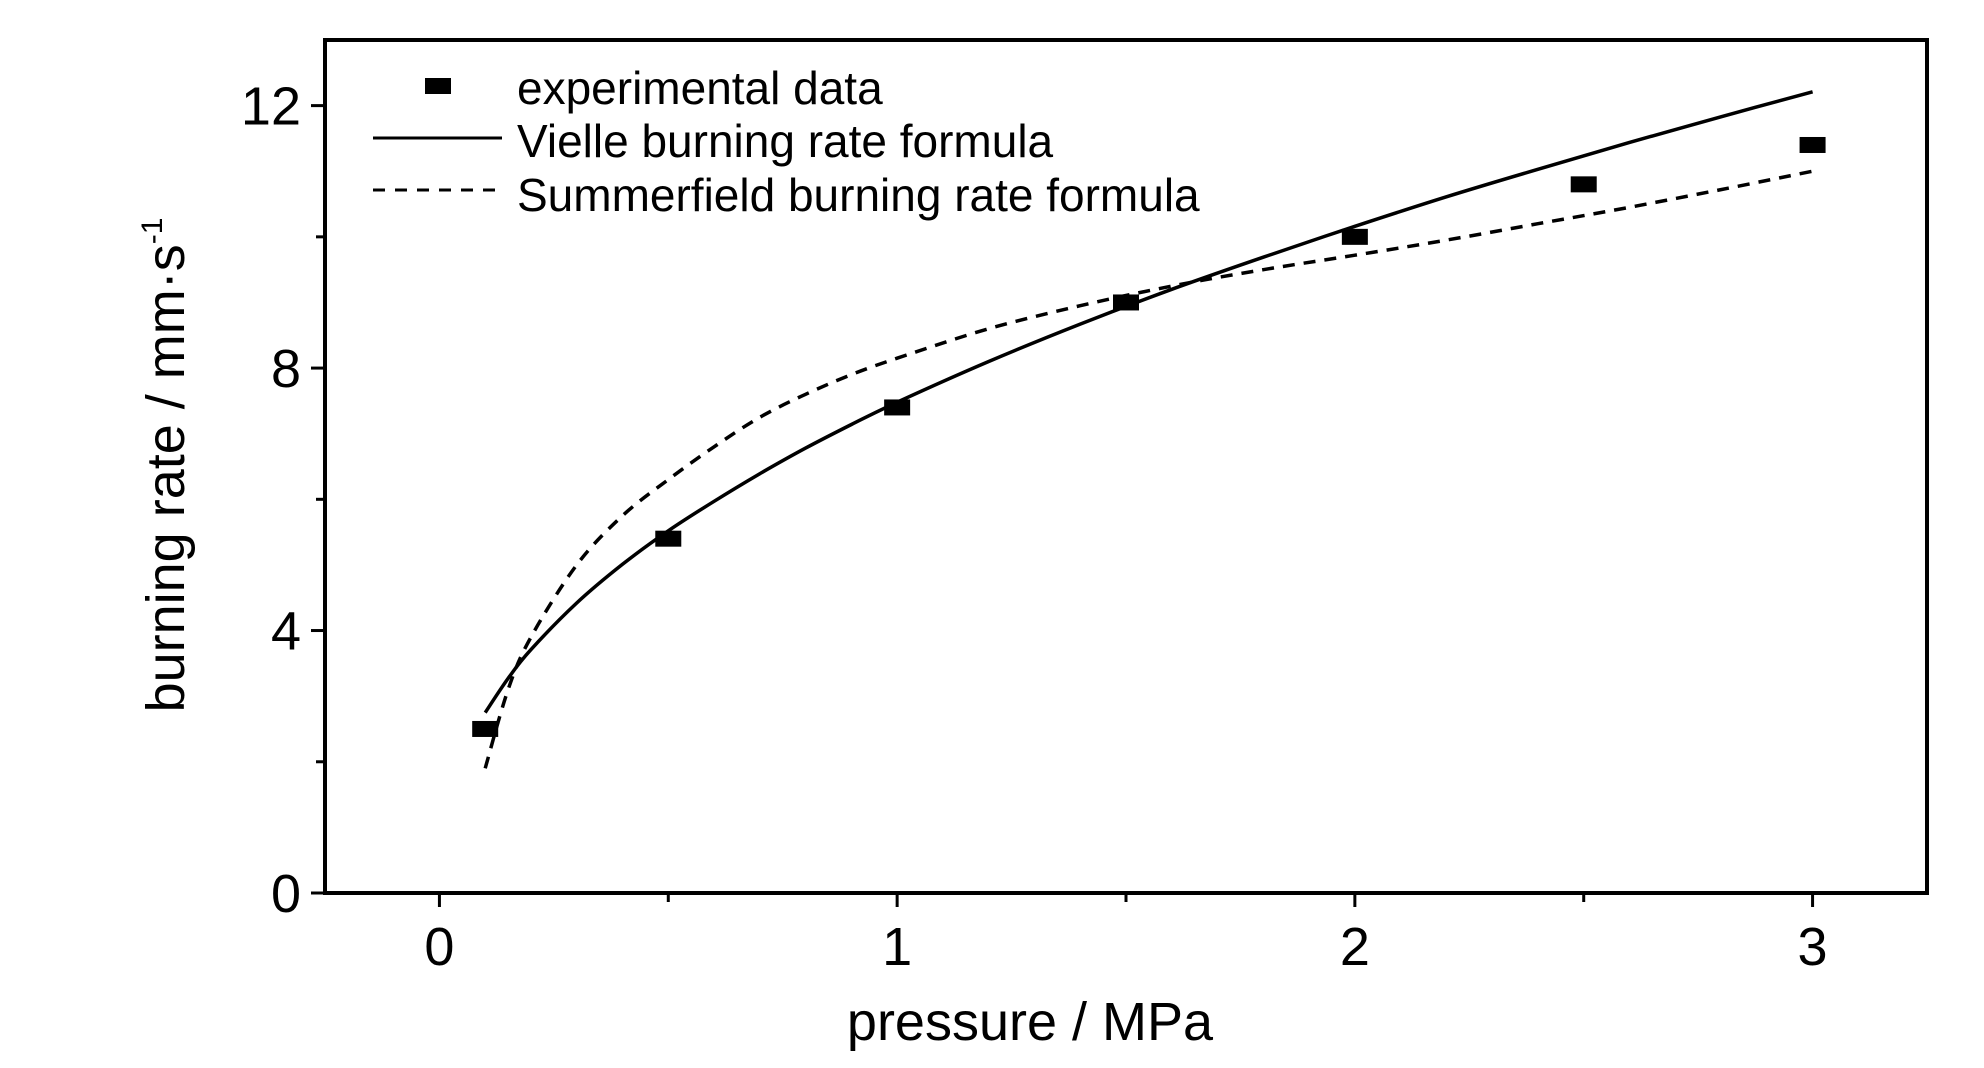 This screenshot has height=1068, width=1984. Describe the element at coordinates (439, 947) in the screenshot. I see `x-tick-label: 0` at that location.